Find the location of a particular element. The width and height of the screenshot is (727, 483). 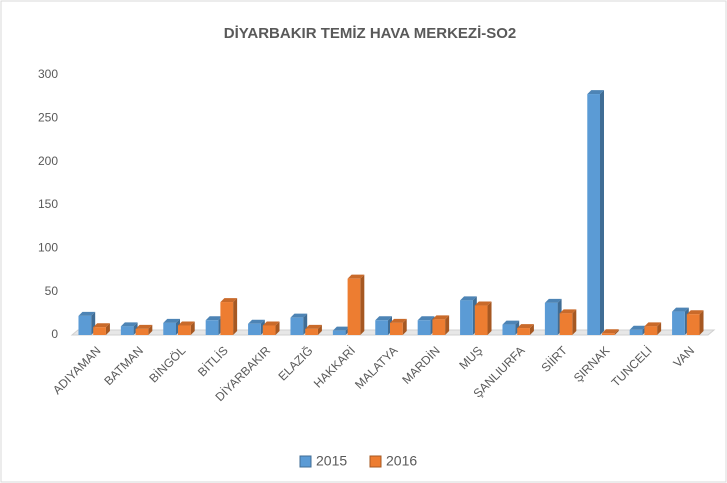

y-tick-label: 300 is located at coordinates (48, 74).